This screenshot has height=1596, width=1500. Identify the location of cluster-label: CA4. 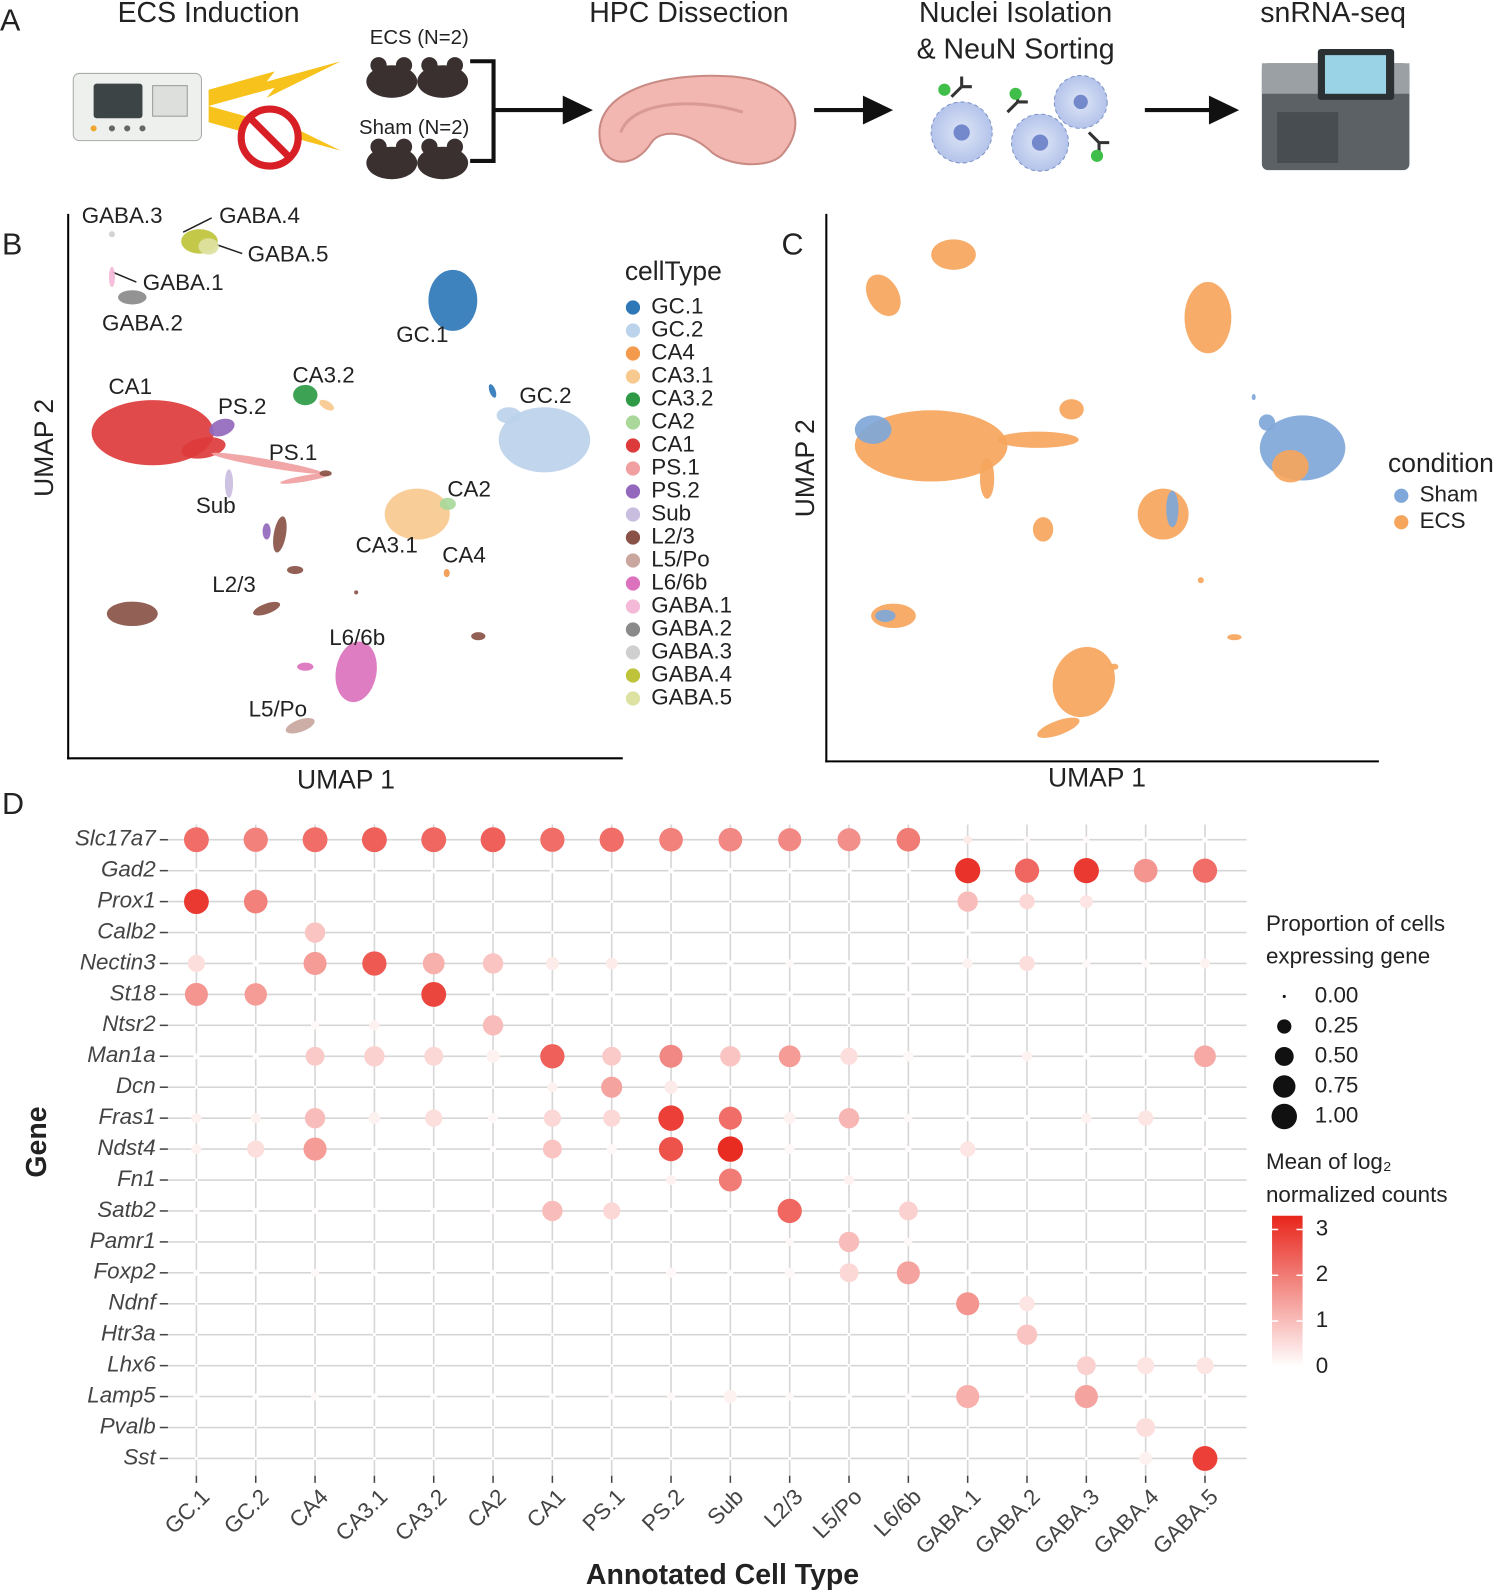
(464, 555).